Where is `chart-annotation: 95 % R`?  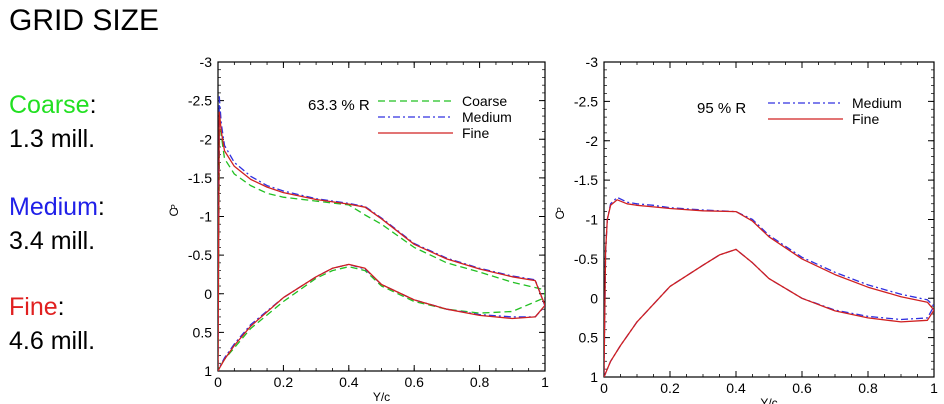 chart-annotation: 95 % R is located at coordinates (721, 108).